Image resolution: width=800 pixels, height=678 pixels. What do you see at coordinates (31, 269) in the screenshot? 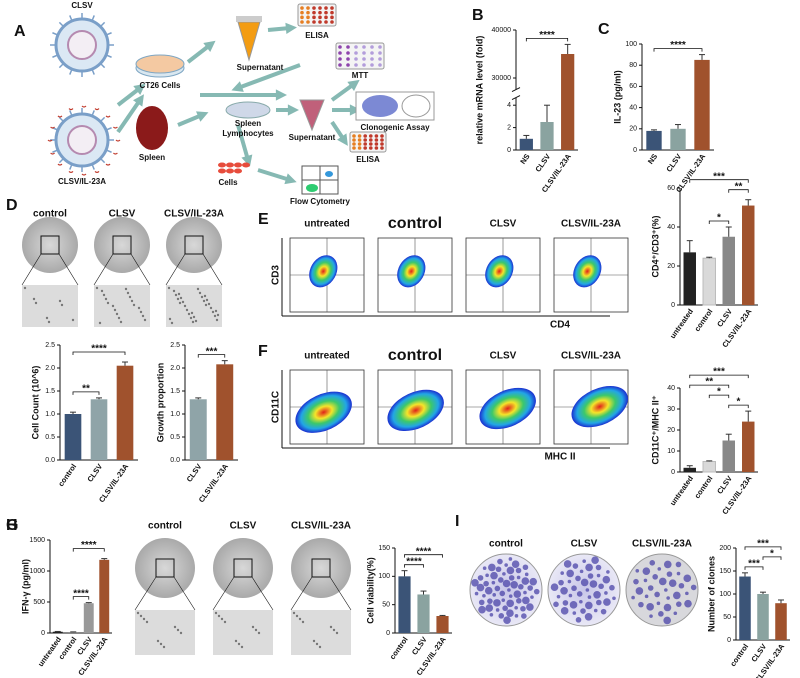
I see `zoom-line` at bounding box center [31, 269].